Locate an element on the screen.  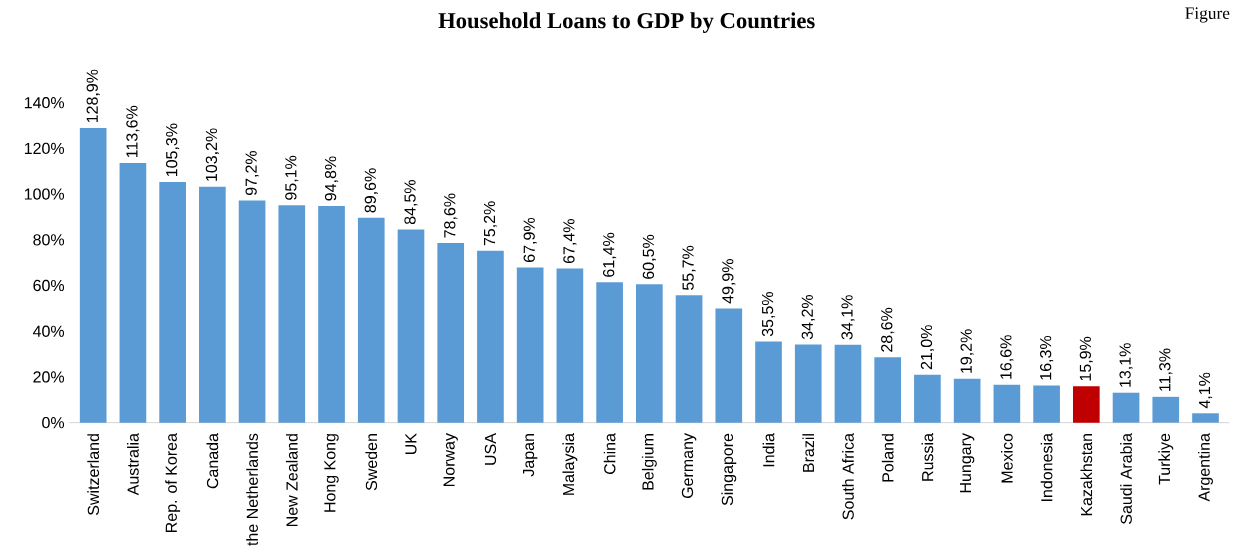
data-label: 49,9% is located at coordinates (729, 281).